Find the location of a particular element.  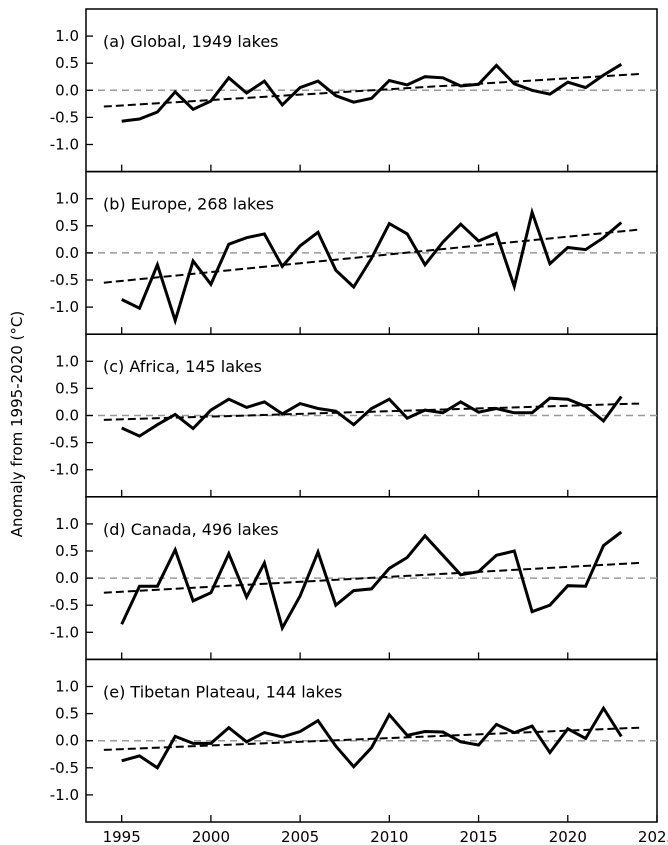

x-tick-label: 2000 is located at coordinates (211, 836).